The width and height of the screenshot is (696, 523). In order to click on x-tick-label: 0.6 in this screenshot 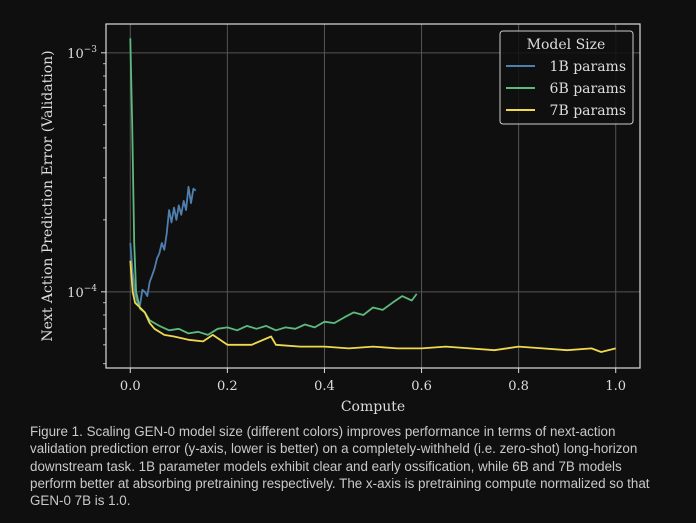, I will do `click(421, 386)`.